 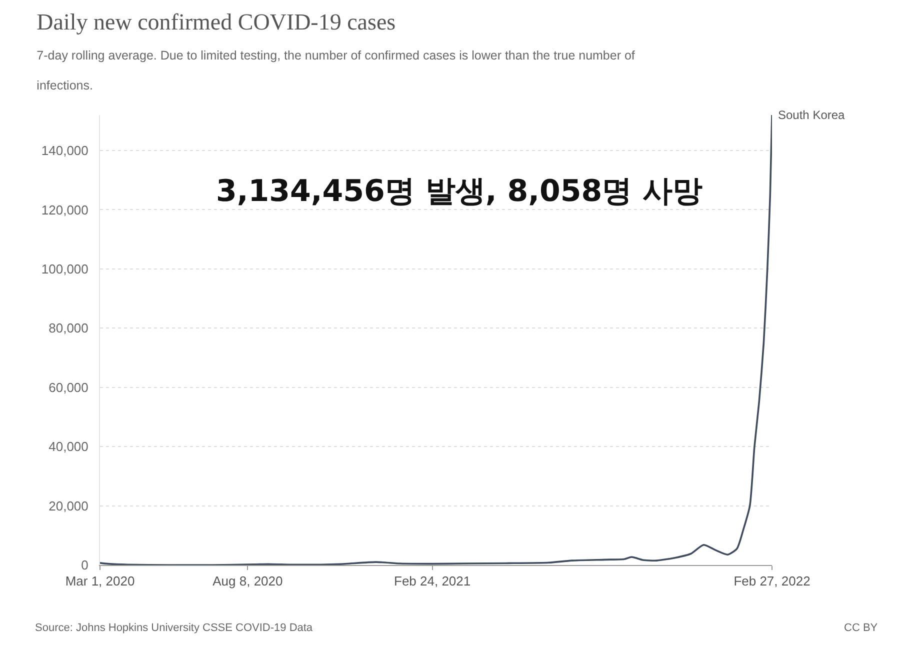 I want to click on y-tick-label: 80,000, so click(x=68, y=328).